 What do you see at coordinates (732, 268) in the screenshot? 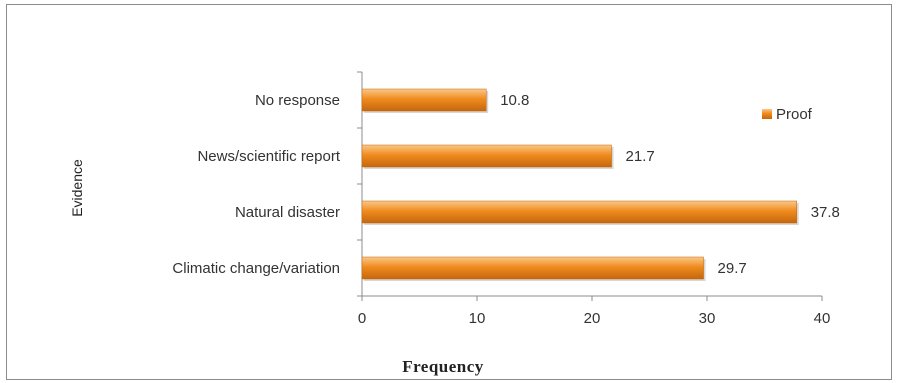
I see `data-label: 29.7` at bounding box center [732, 268].